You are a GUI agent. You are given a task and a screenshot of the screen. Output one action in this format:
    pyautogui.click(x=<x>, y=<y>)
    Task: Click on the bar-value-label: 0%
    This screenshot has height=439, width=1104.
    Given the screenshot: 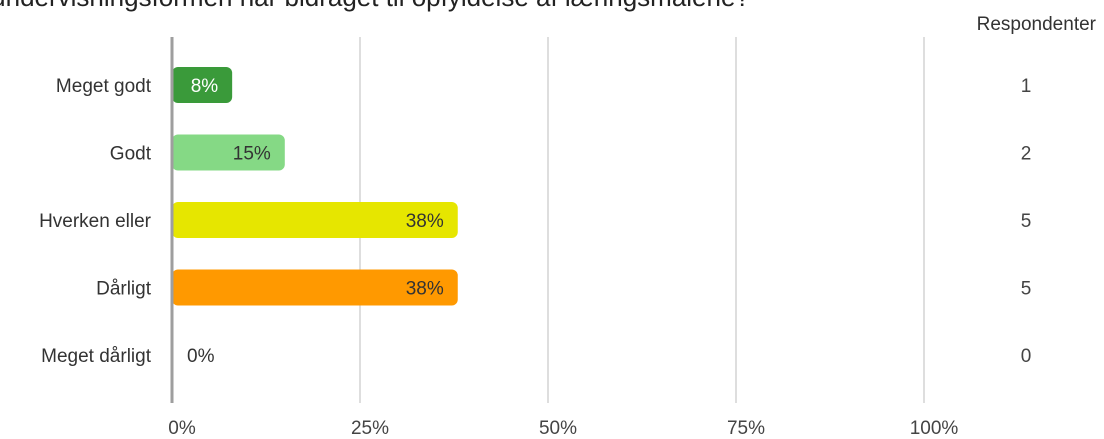 What is the action you would take?
    pyautogui.click(x=201, y=356)
    